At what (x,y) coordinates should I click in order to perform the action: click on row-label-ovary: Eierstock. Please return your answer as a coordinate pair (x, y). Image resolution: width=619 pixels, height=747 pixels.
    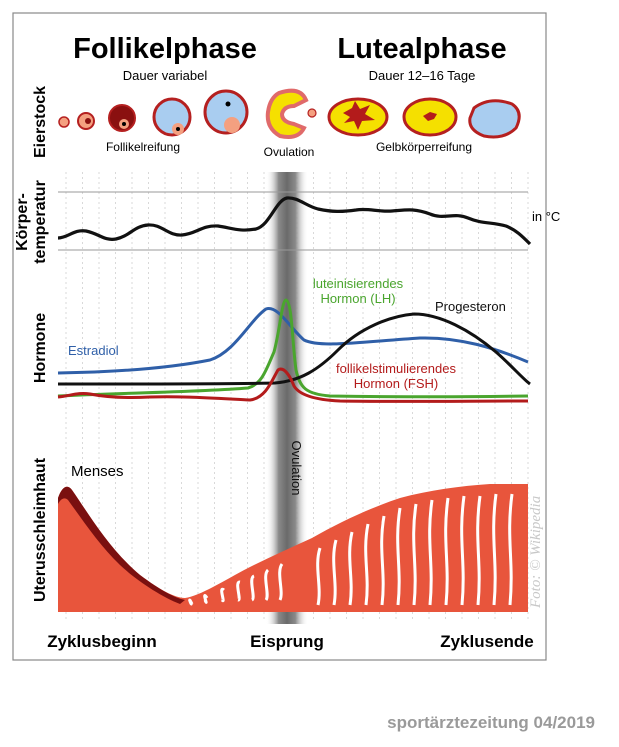
    Looking at the image, I should click on (40, 122).